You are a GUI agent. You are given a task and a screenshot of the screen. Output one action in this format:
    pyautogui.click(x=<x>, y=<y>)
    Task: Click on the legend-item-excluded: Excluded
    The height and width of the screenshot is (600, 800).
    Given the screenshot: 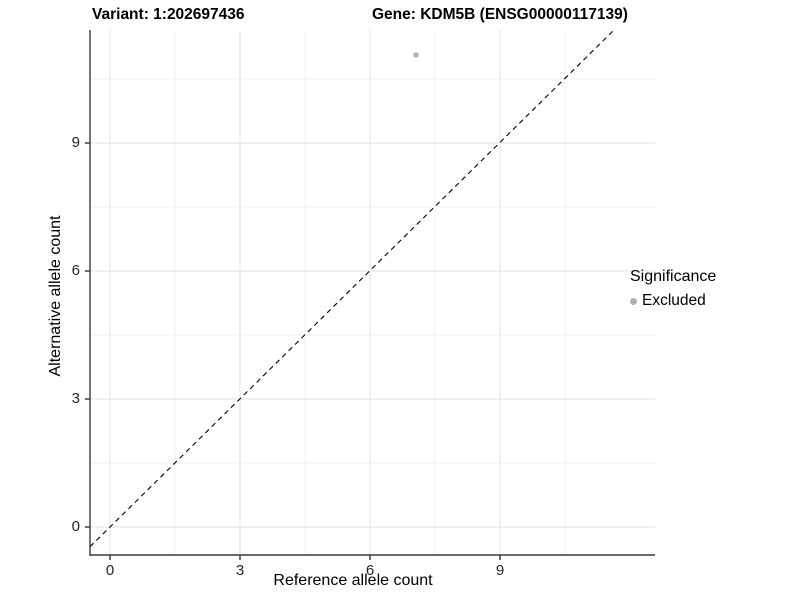 What is the action you would take?
    pyautogui.click(x=673, y=301)
    